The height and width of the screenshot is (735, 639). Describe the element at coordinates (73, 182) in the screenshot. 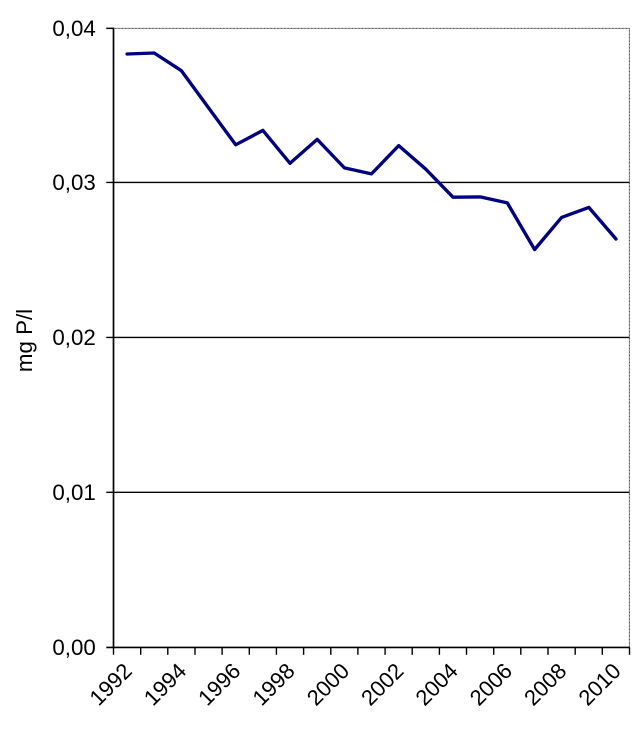

I see `svg-text: 0,03` at that location.